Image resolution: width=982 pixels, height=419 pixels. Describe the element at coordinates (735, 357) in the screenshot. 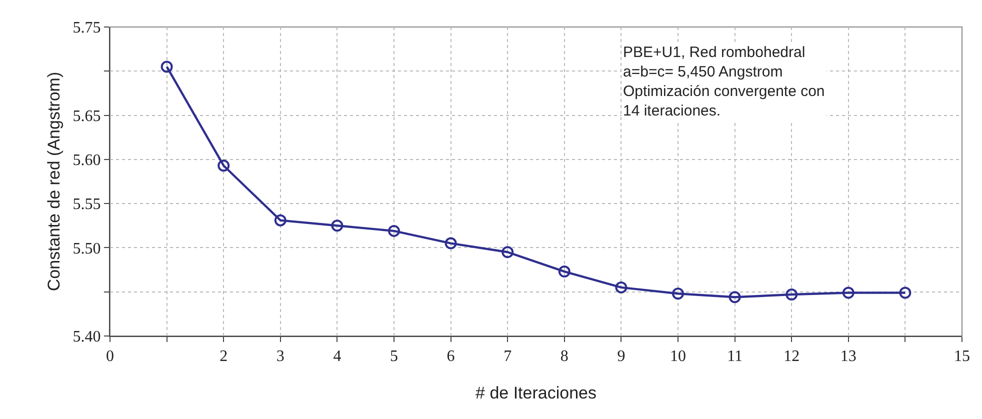

I see `x-tick-label: 11` at that location.